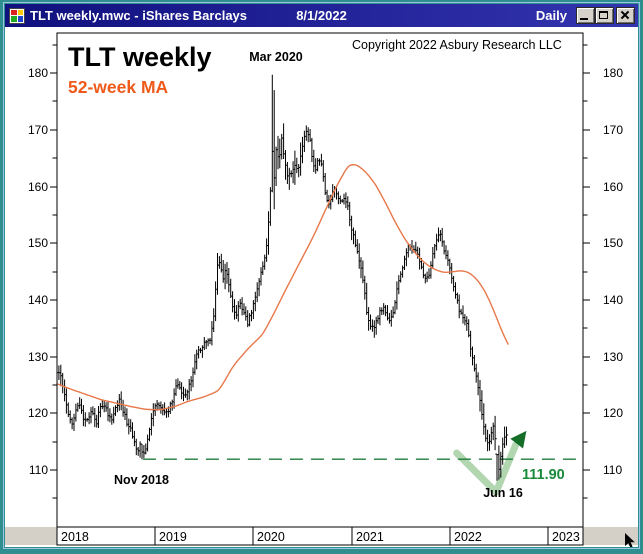  Describe the element at coordinates (613, 357) in the screenshot. I see `y-axis-label-right: 130` at that location.